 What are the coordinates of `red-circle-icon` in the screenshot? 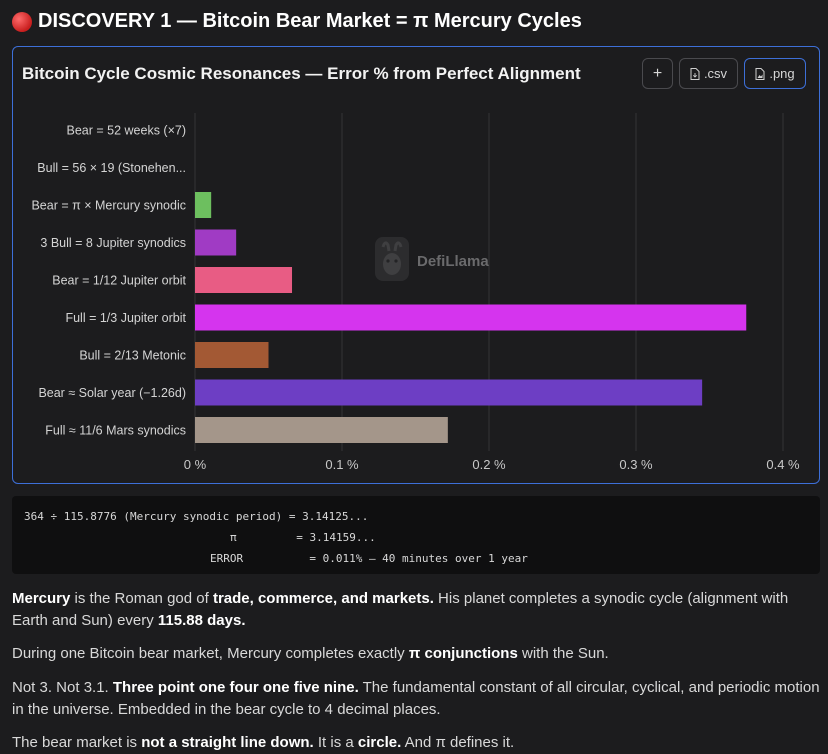 It's located at (22, 21).